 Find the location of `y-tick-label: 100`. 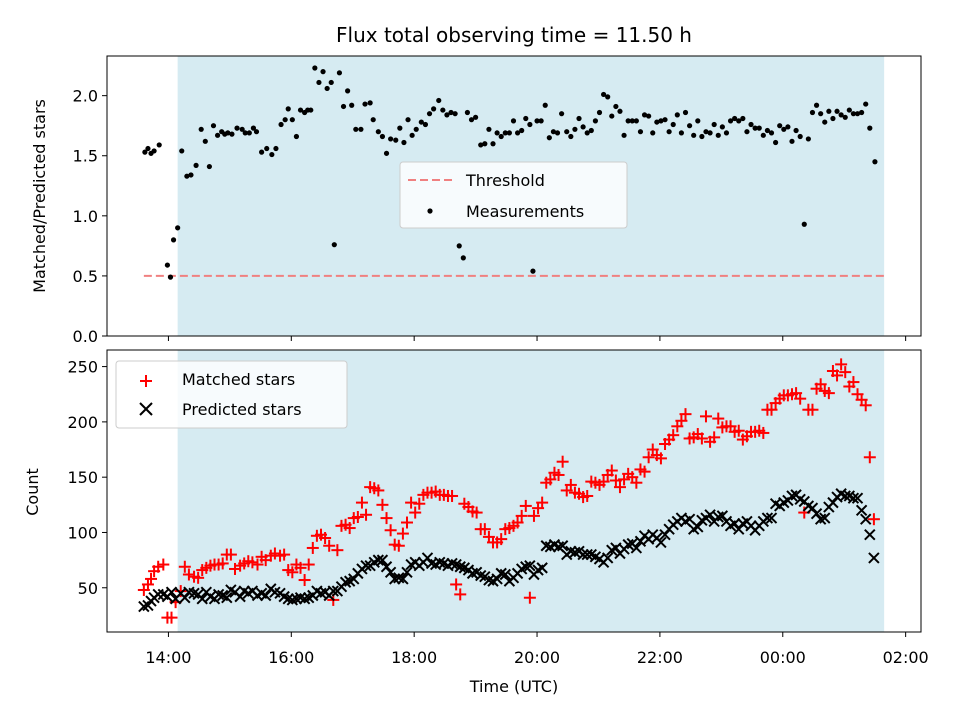

y-tick-label: 100 is located at coordinates (82, 532).